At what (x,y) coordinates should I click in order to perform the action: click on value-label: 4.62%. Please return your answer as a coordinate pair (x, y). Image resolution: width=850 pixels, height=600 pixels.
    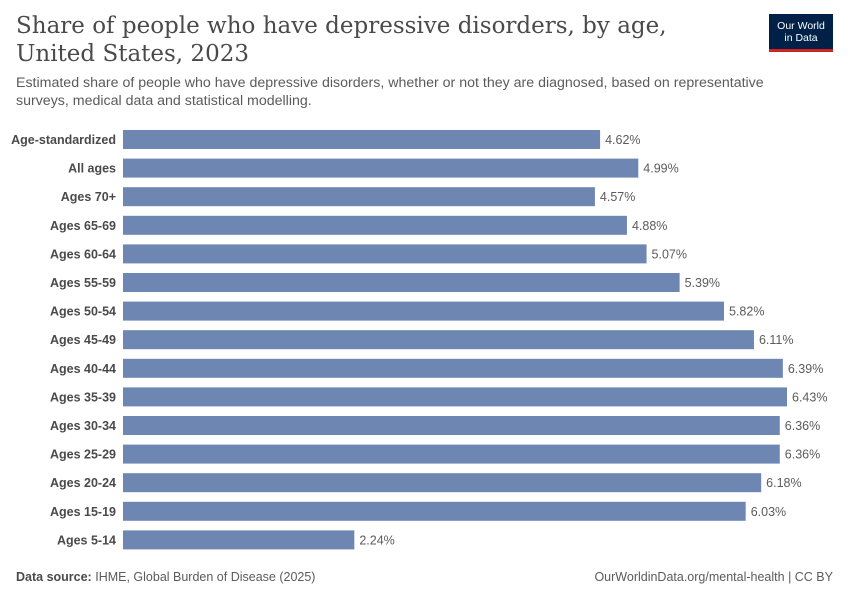
    Looking at the image, I should click on (622, 140).